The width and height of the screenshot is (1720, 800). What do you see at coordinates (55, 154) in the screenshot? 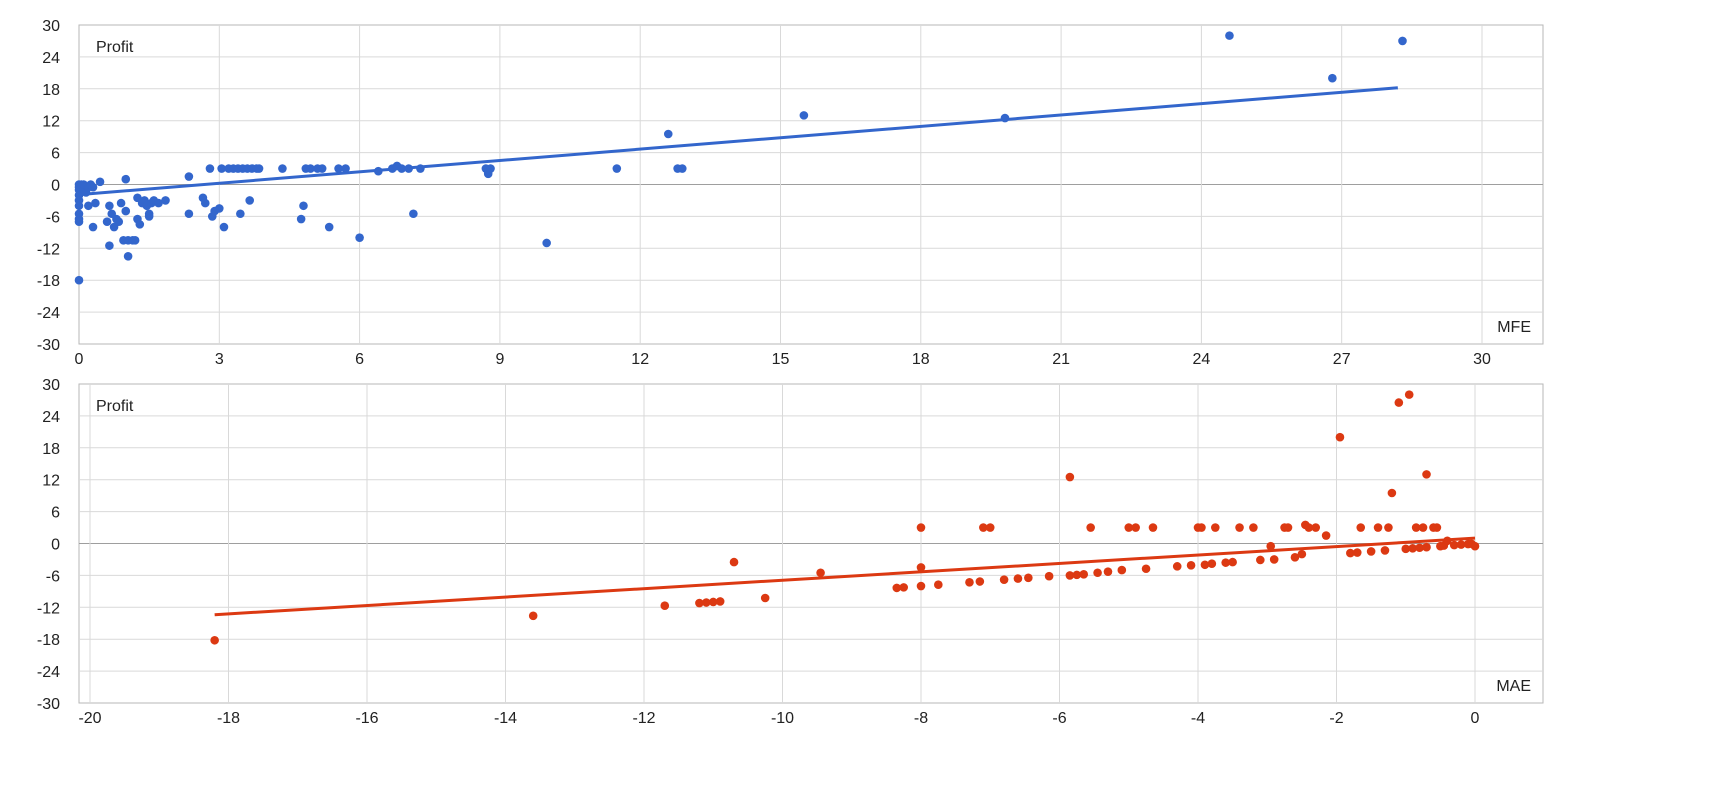
I see `mfe-y-tick-label: 6` at bounding box center [55, 154].